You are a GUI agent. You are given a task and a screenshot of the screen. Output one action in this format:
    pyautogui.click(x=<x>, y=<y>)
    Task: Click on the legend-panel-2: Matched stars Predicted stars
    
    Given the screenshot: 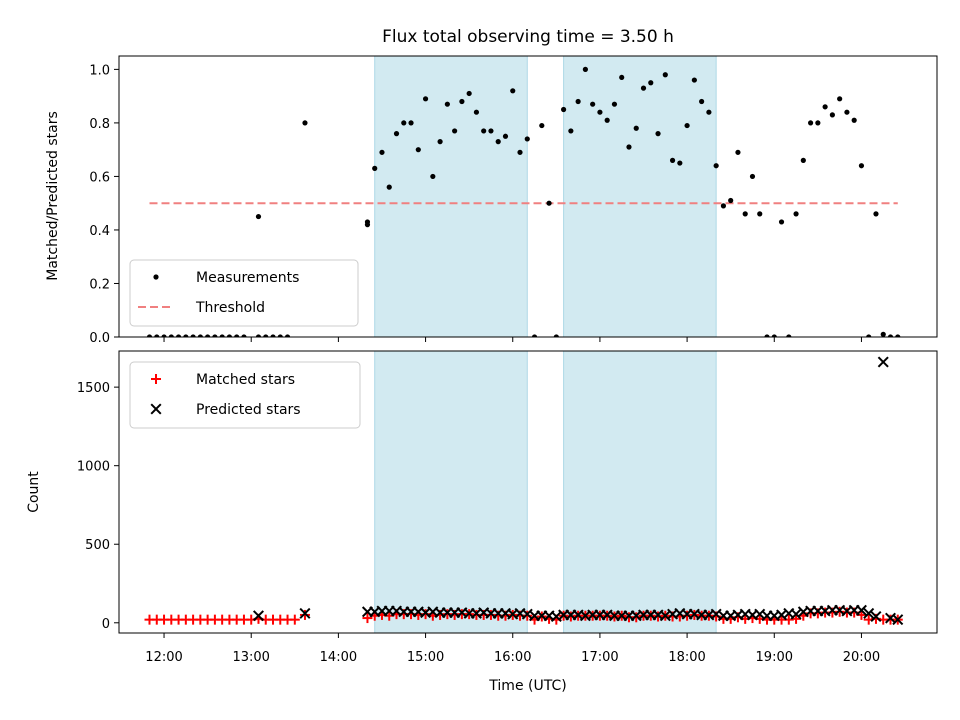 What is the action you would take?
    pyautogui.click(x=245, y=395)
    